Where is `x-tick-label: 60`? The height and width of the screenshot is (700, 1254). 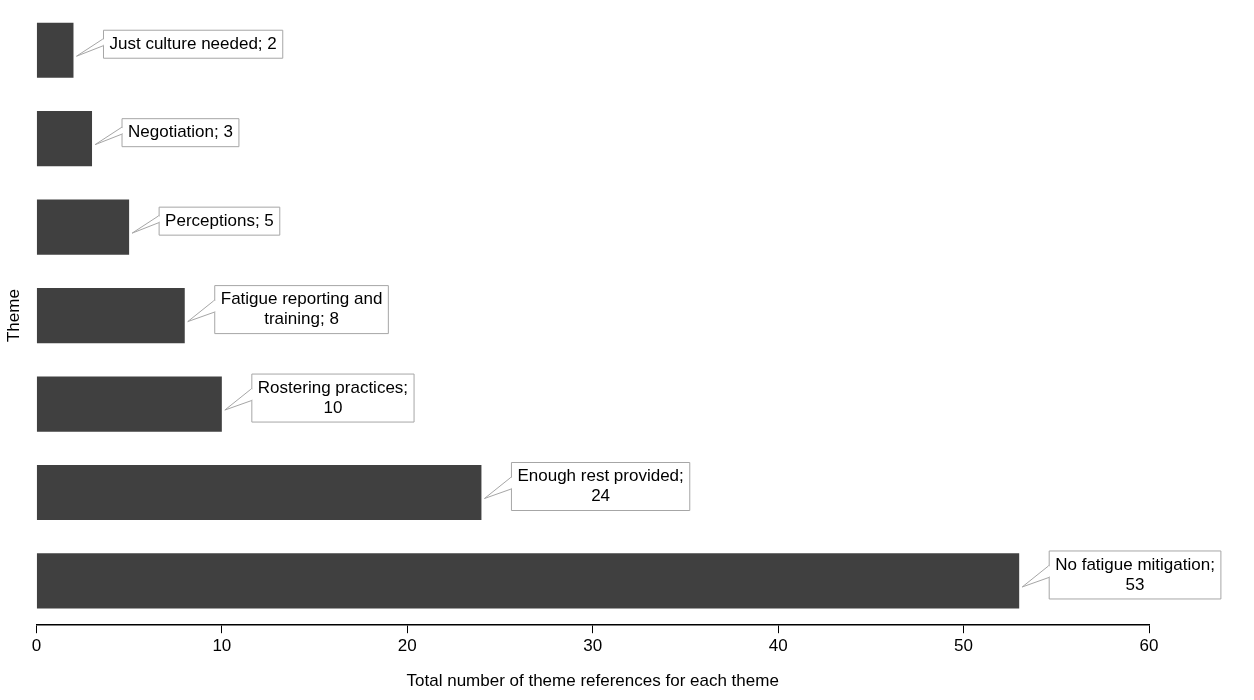
x-tick-label: 60 is located at coordinates (1149, 646).